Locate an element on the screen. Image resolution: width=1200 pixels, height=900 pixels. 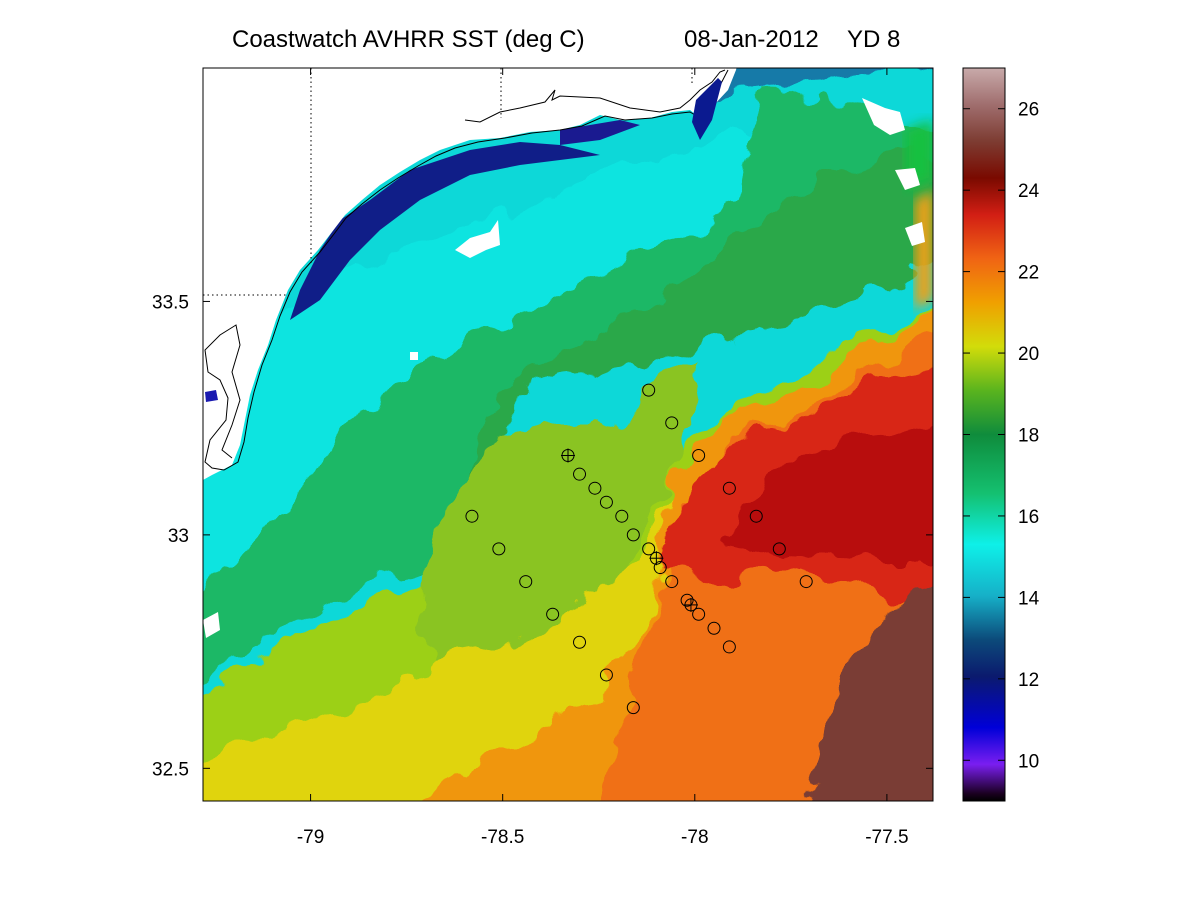
colorbar-tick-label: 22 is located at coordinates (1028, 273).